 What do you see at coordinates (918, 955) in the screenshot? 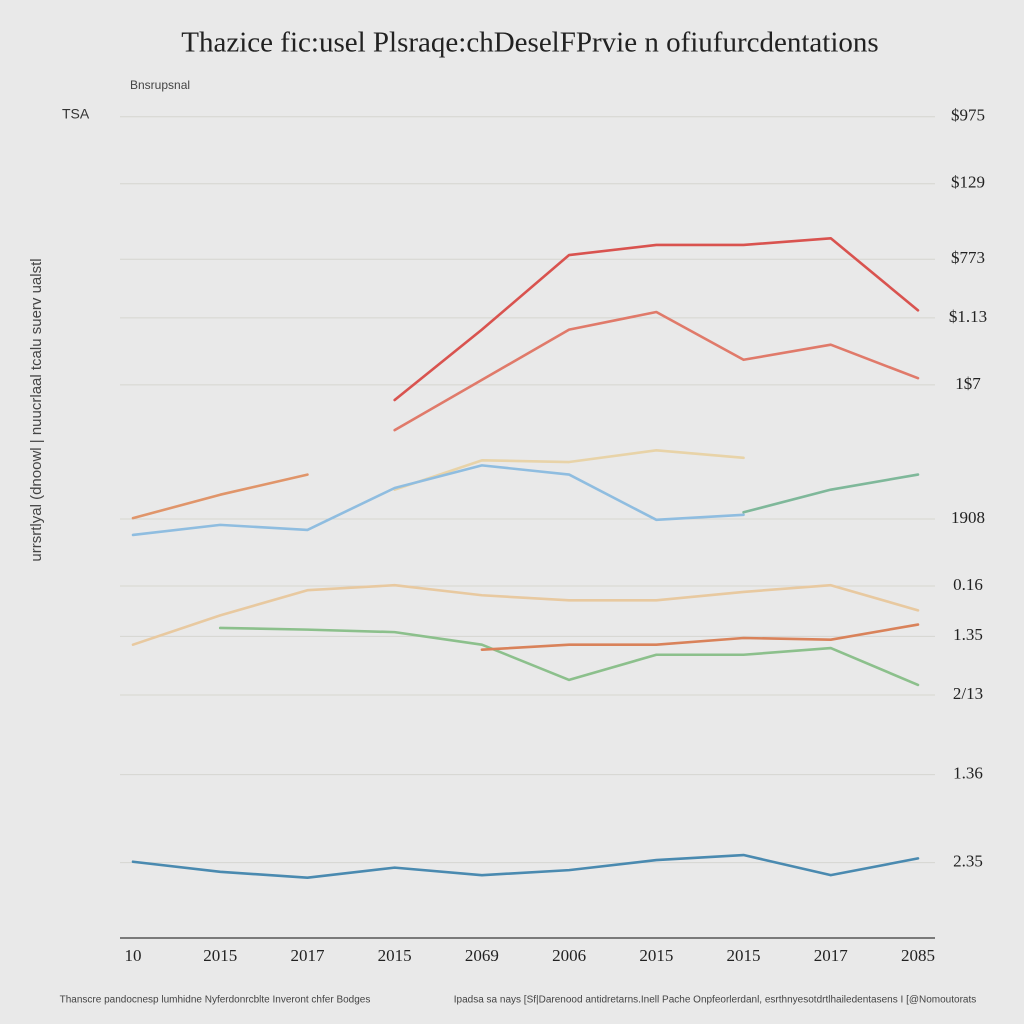
I see `x-tick-label: 2085` at bounding box center [918, 955].